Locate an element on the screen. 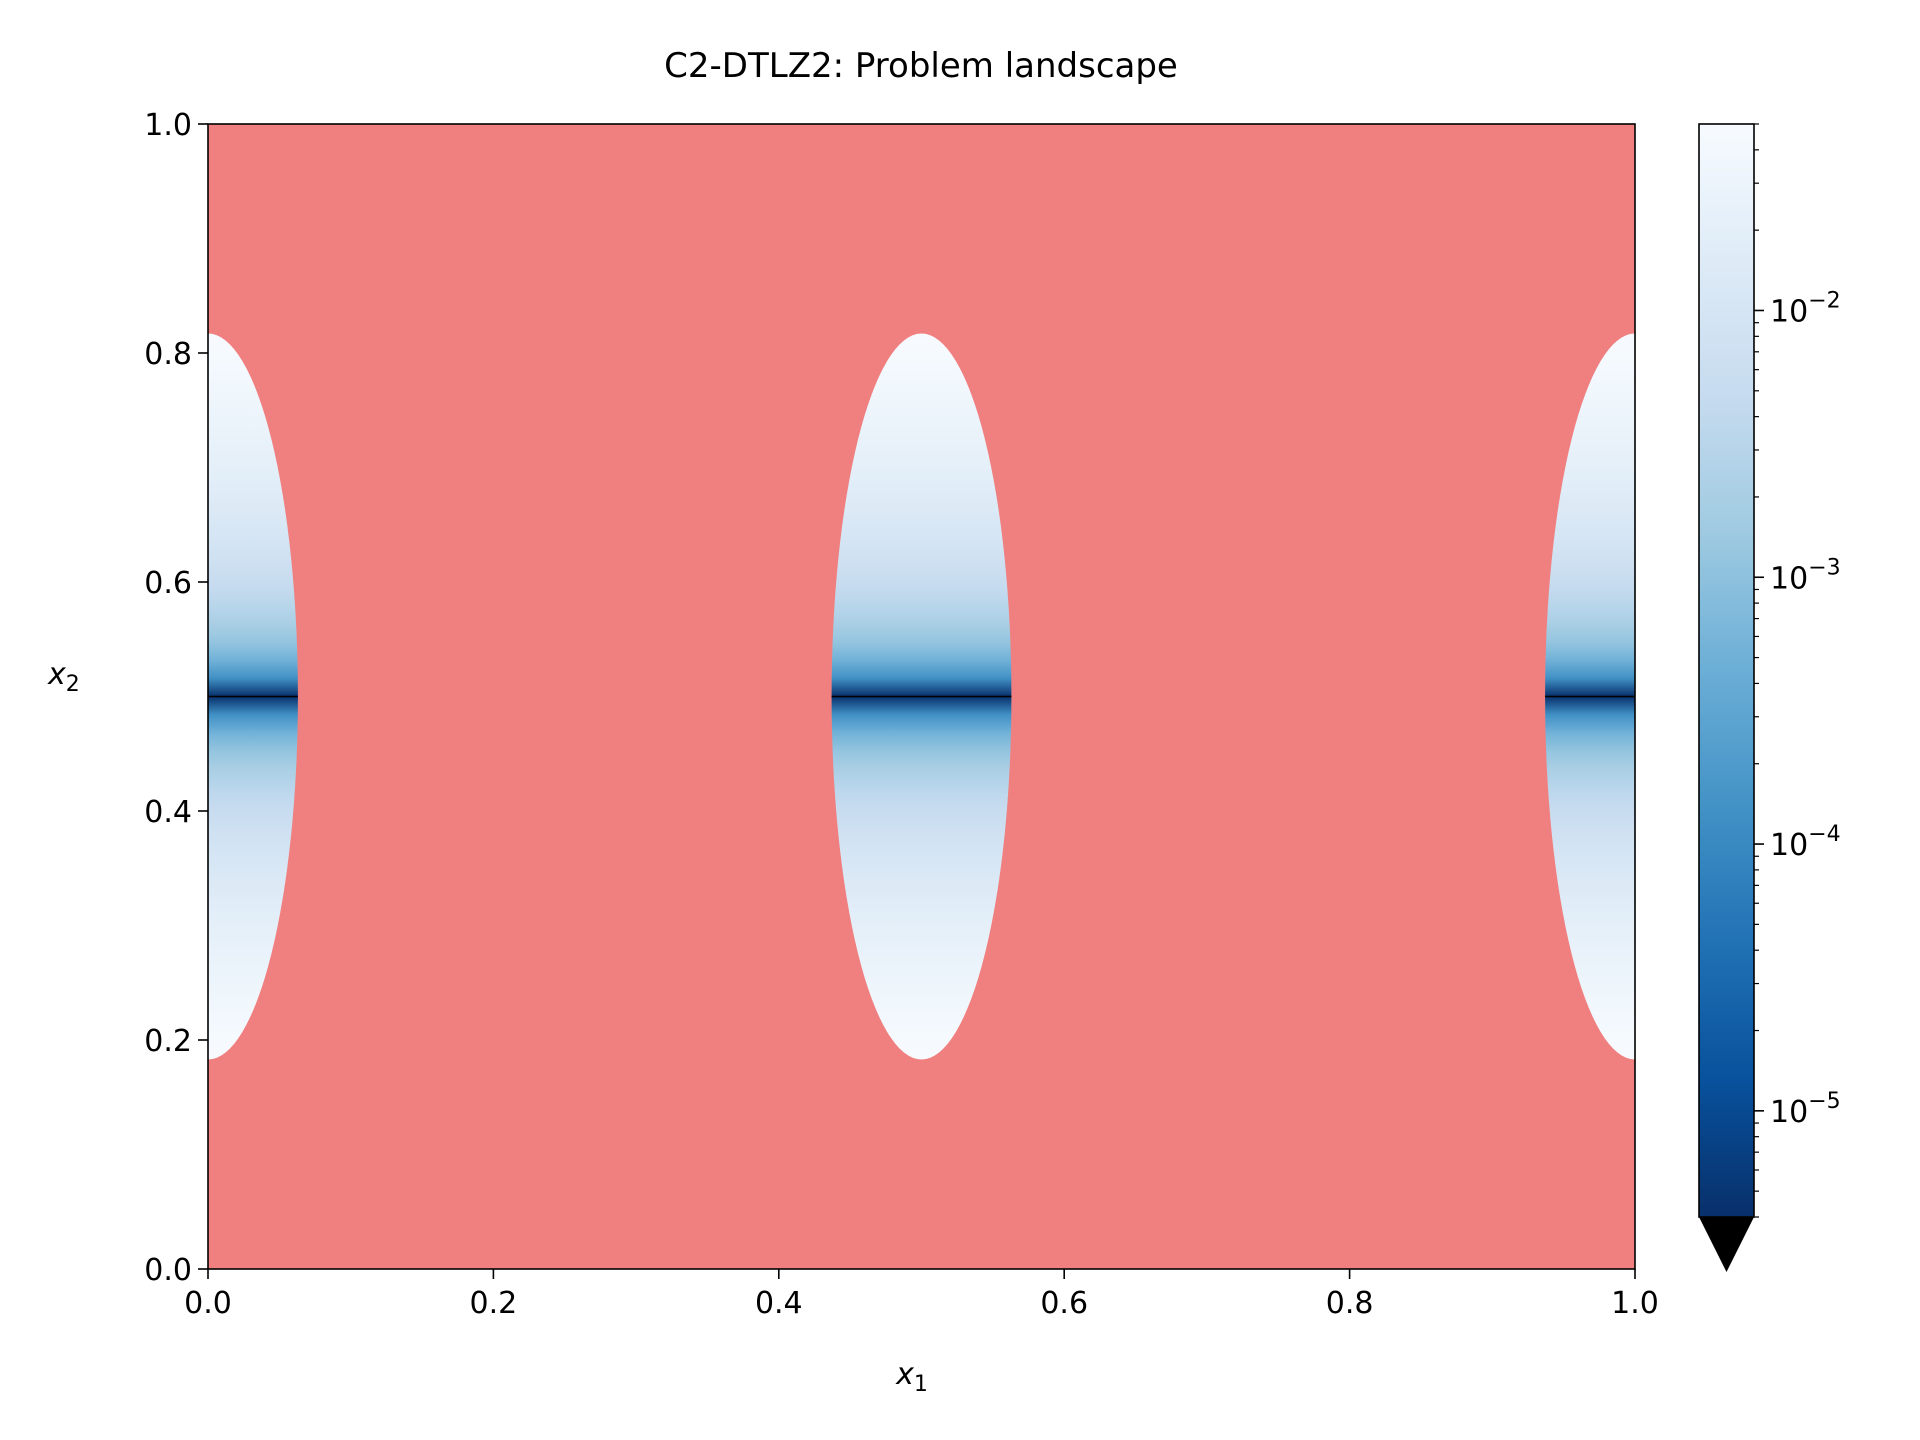  colorbar-tick-label: 10⁻³ is located at coordinates (1805, 575).